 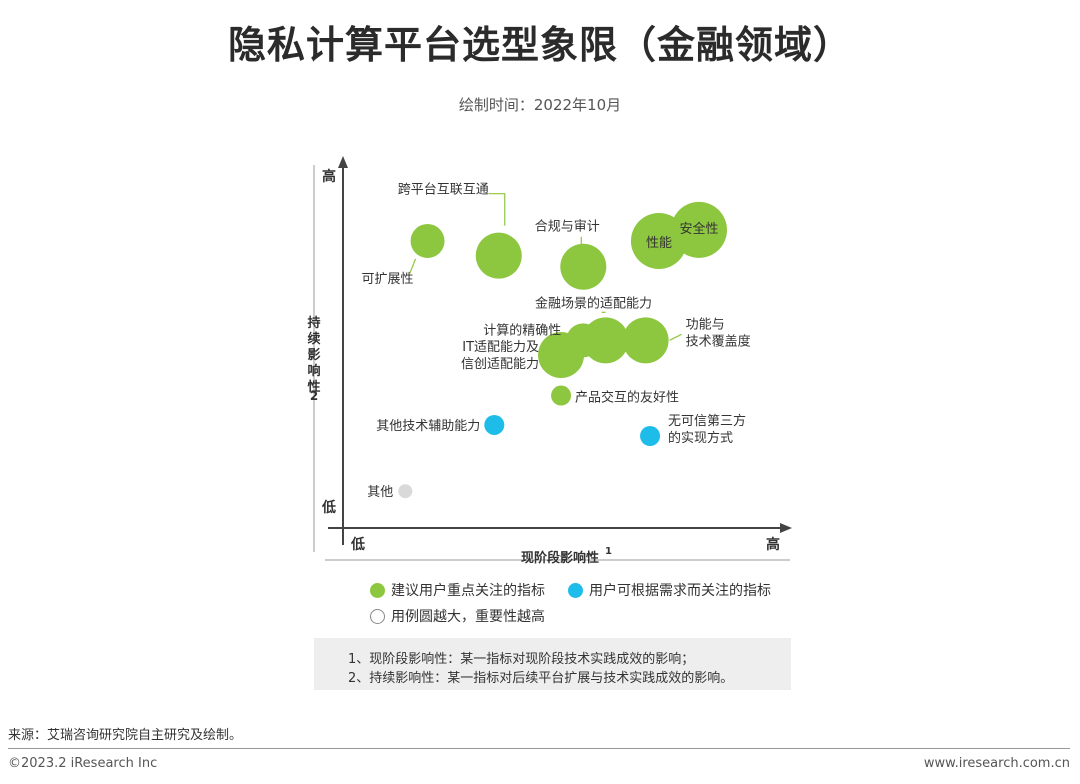 I want to click on y-axis-title-char: 响, so click(x=313, y=371).